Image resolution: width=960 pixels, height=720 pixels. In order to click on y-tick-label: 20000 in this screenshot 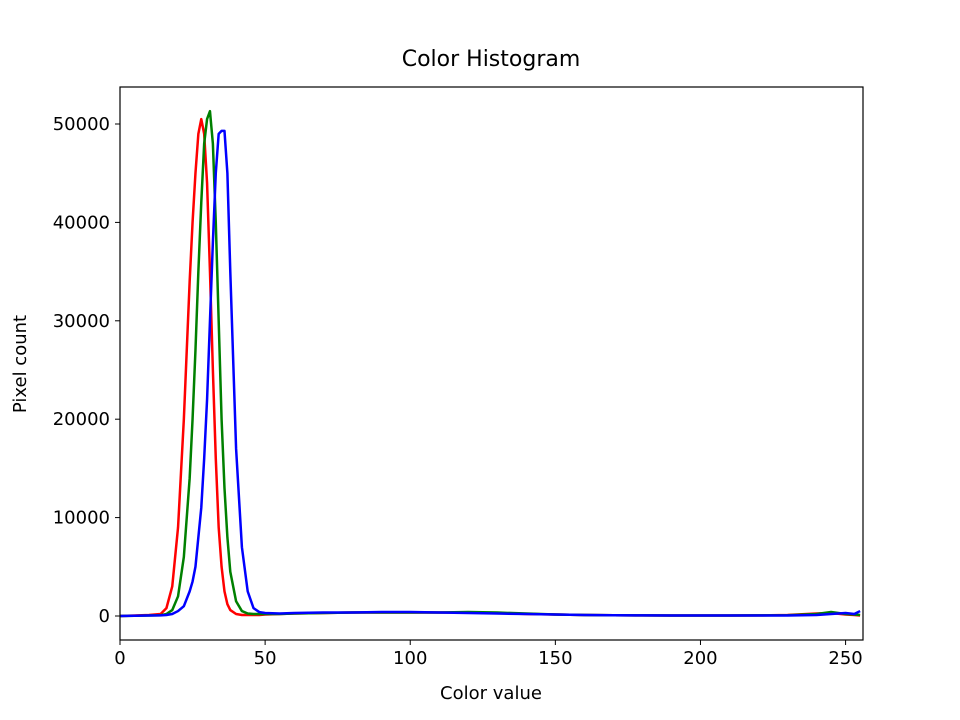, I will do `click(81, 419)`.